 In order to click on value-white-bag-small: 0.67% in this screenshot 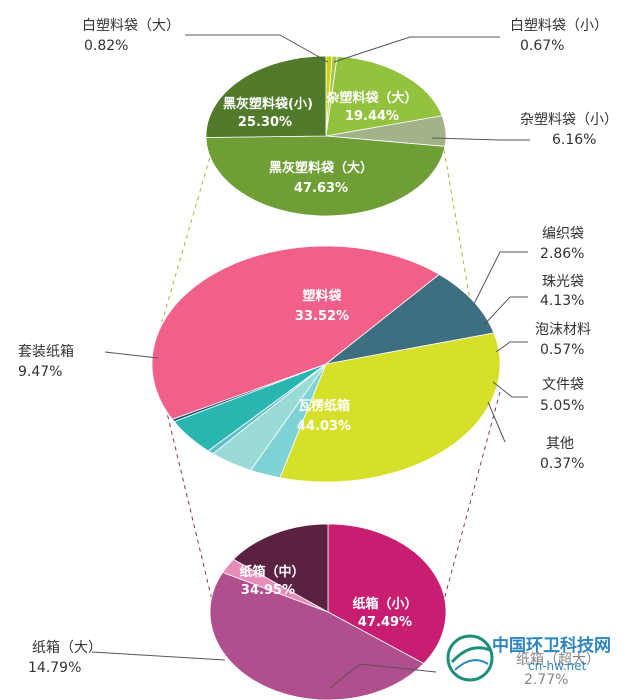, I will do `click(542, 46)`.